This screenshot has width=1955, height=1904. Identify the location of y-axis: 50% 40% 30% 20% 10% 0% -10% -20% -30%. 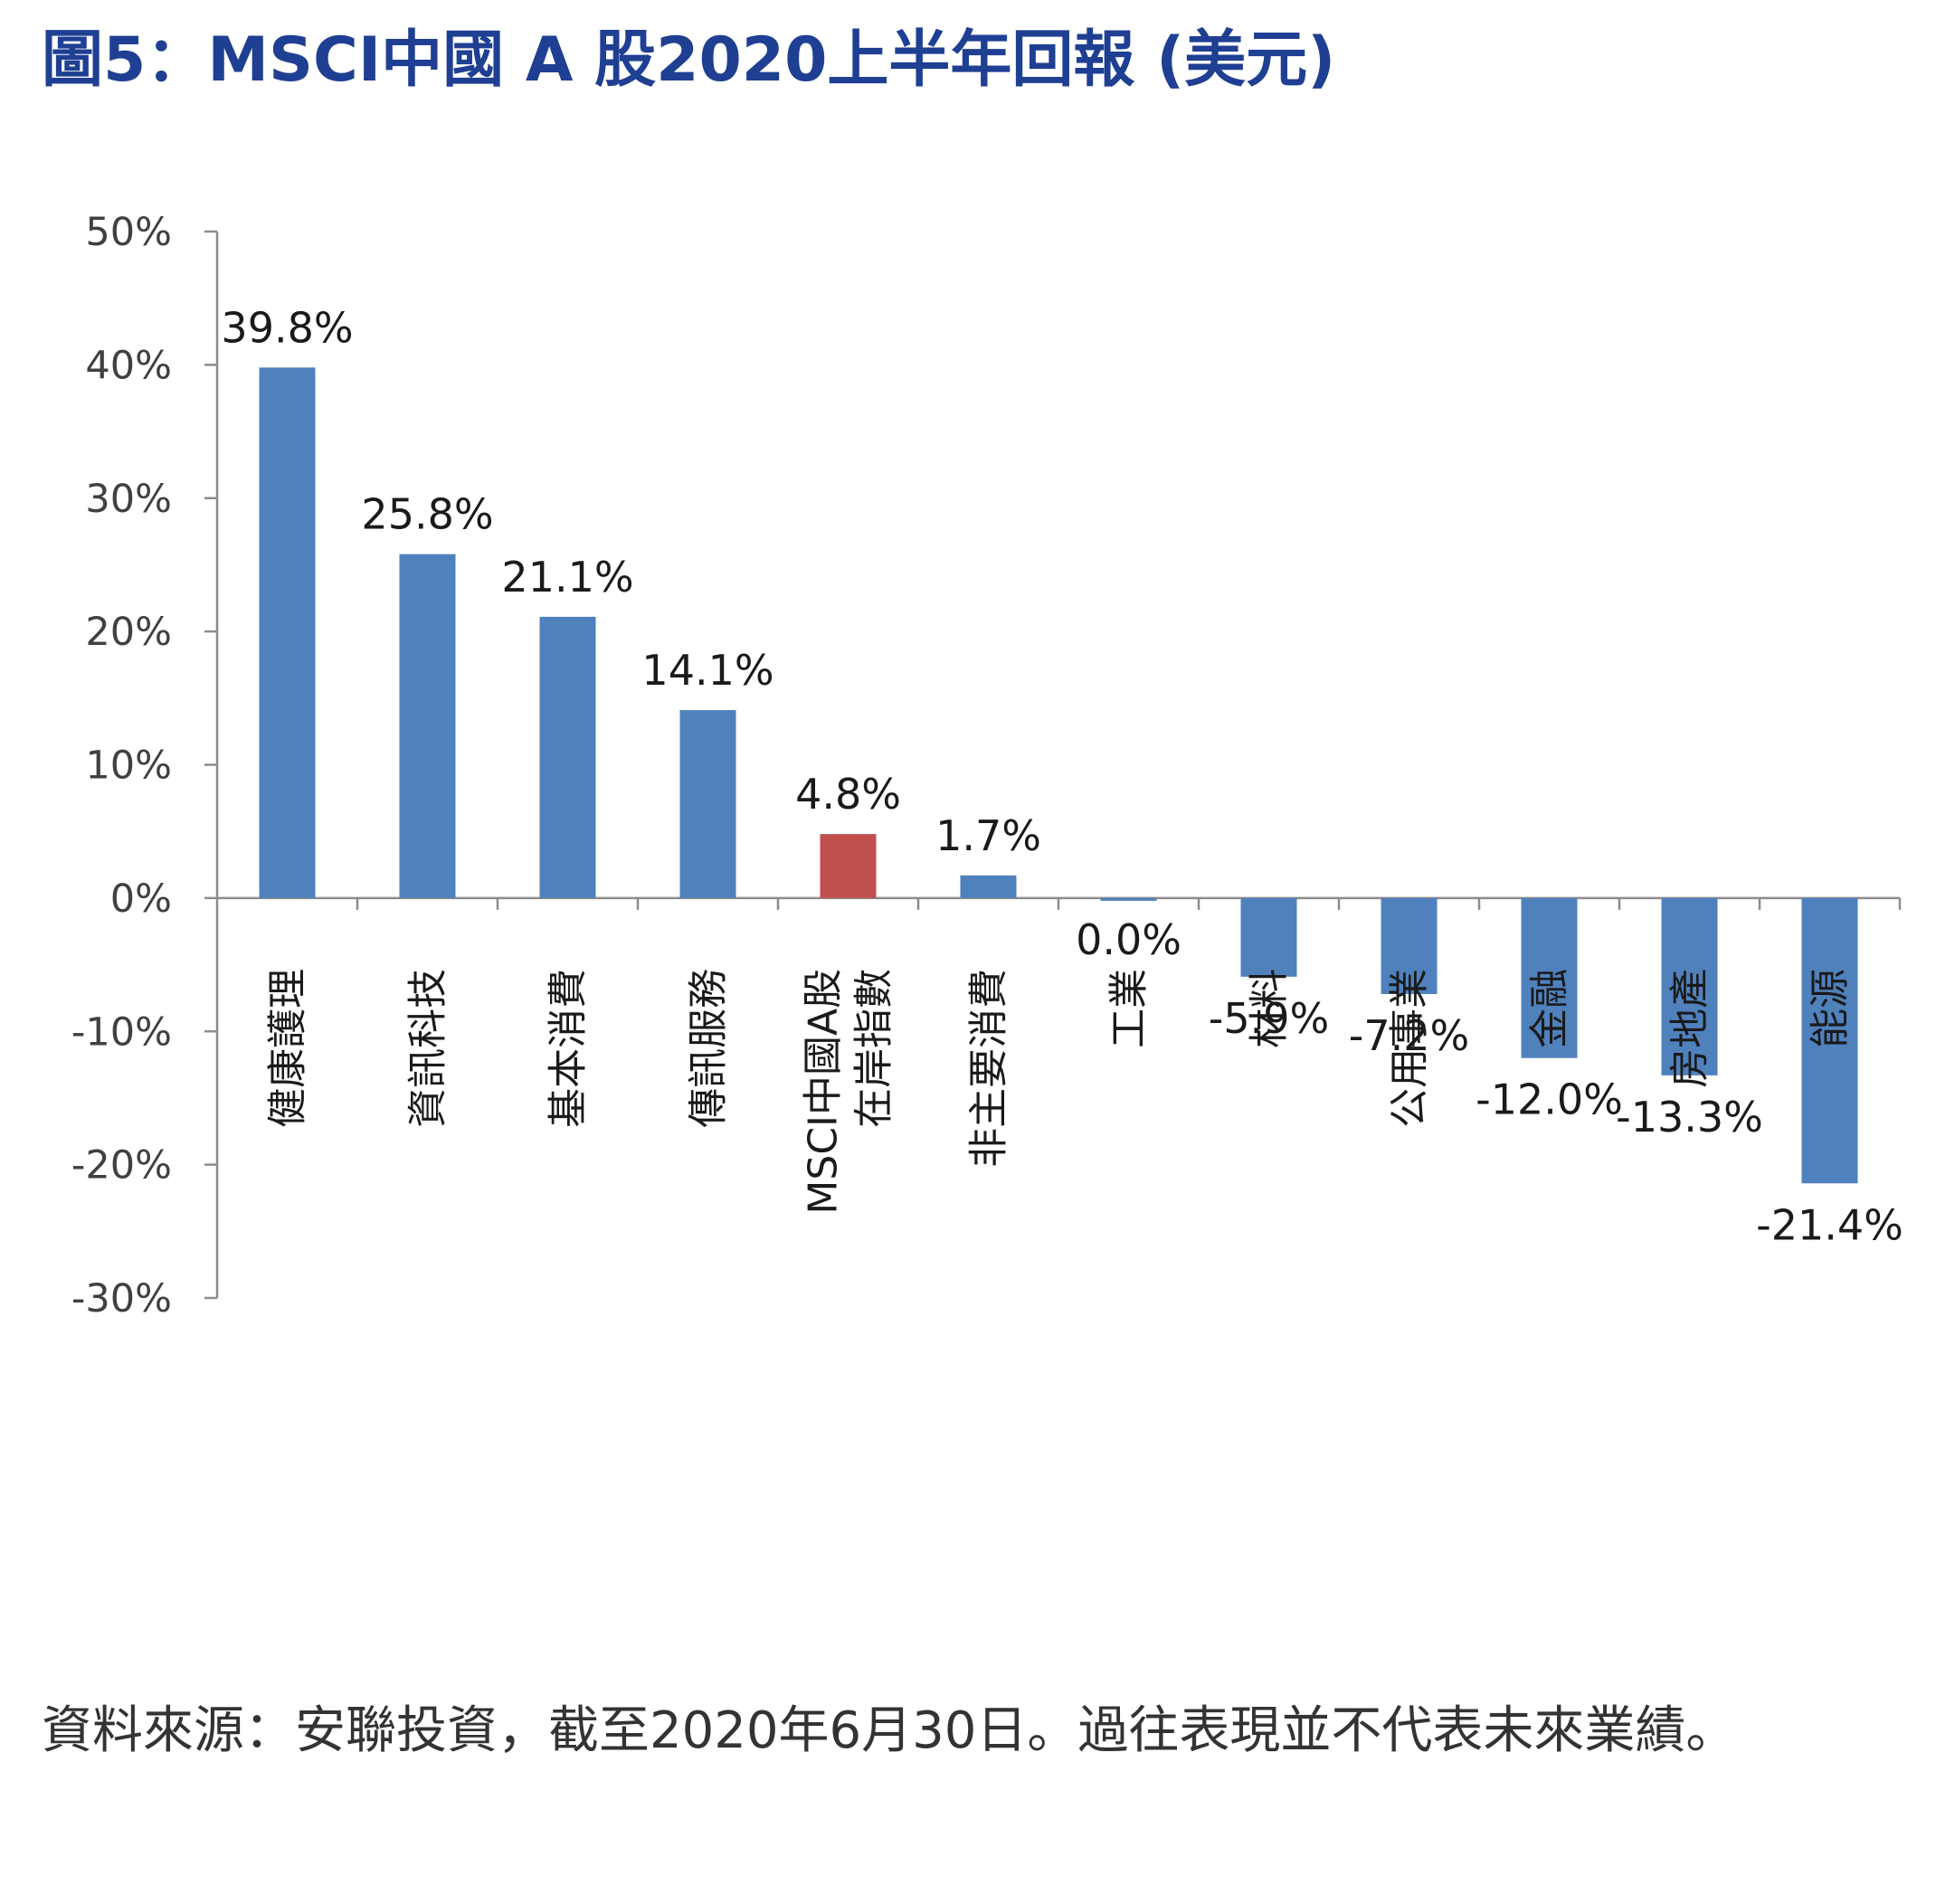
(145, 765).